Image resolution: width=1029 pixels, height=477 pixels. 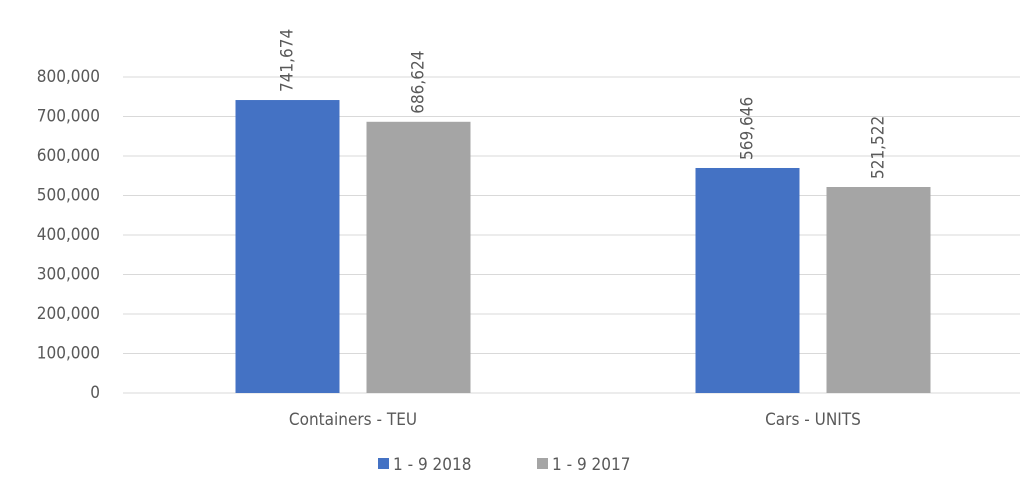 What do you see at coordinates (68, 117) in the screenshot?
I see `y-tick-label: 700,000` at bounding box center [68, 117].